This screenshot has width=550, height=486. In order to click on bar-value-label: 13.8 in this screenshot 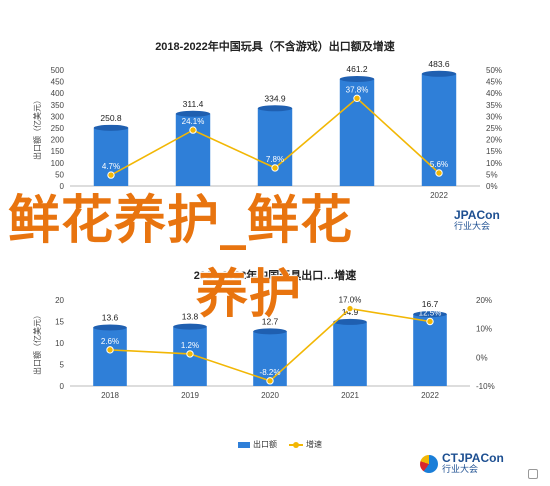, I will do `click(190, 317)`.